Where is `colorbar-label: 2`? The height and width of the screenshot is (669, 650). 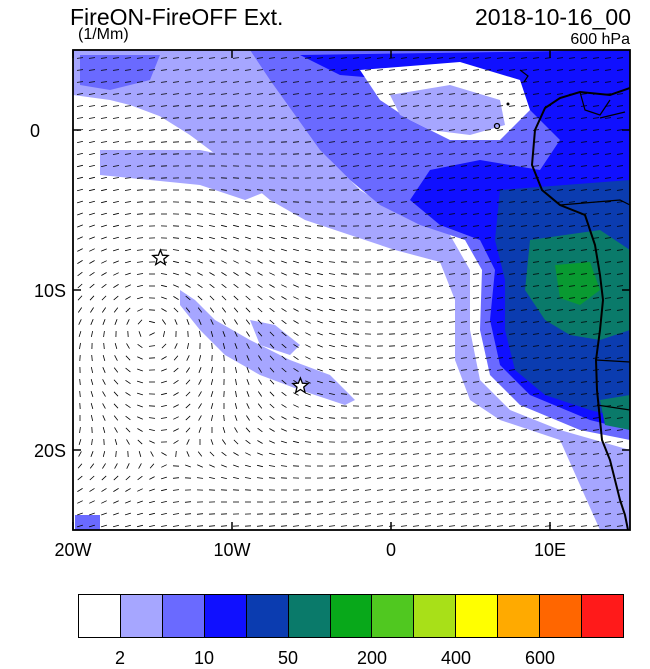 colorbar-label: 2 is located at coordinates (120, 658).